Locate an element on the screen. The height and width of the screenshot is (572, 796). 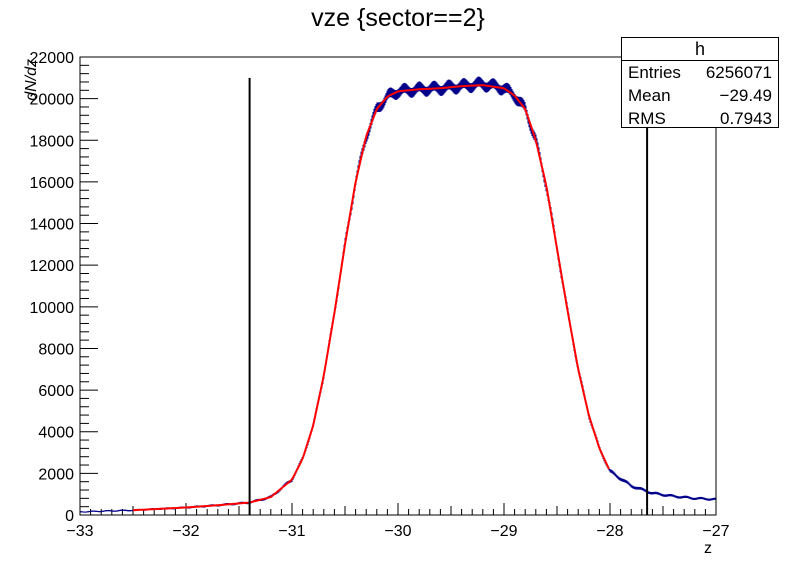
x-tick-label: −30 is located at coordinates (397, 531).